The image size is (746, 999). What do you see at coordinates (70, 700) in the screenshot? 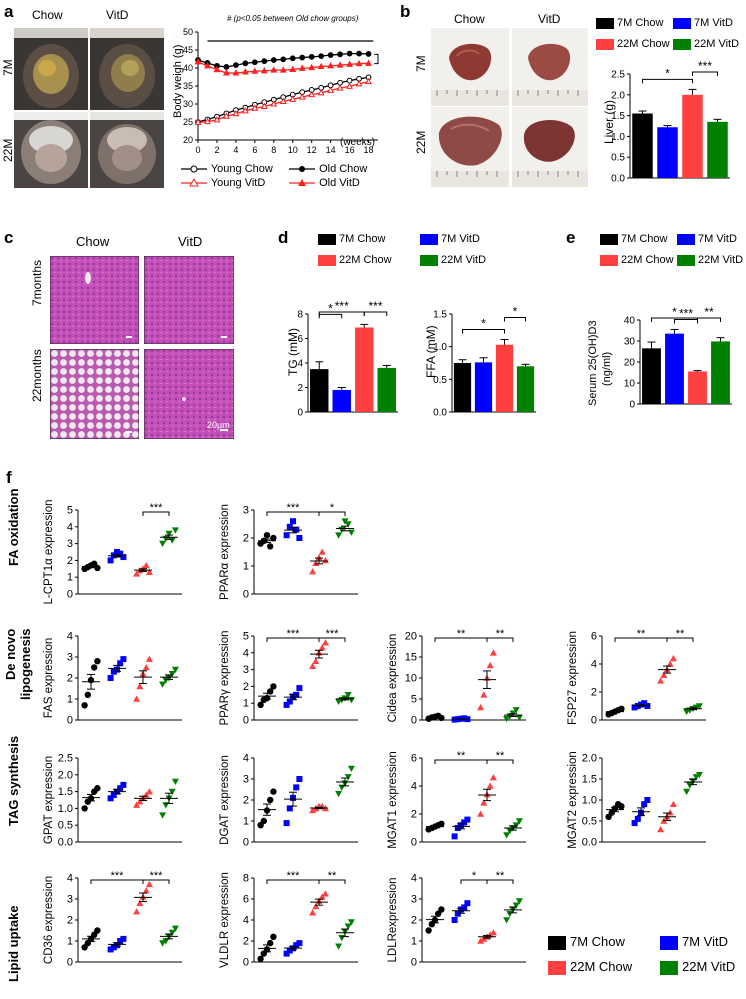
I see `f-ytick-label-2: 1` at bounding box center [70, 700].